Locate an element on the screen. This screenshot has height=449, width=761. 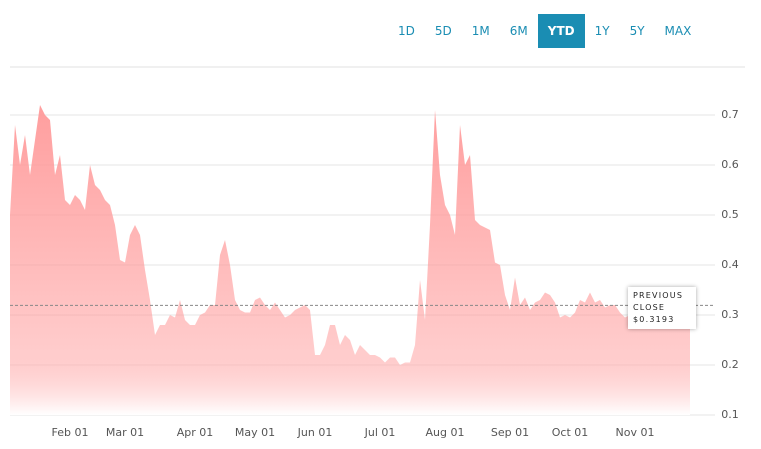
previous-close-label: PREVIOUS CLOSE is located at coordinates (658, 301).